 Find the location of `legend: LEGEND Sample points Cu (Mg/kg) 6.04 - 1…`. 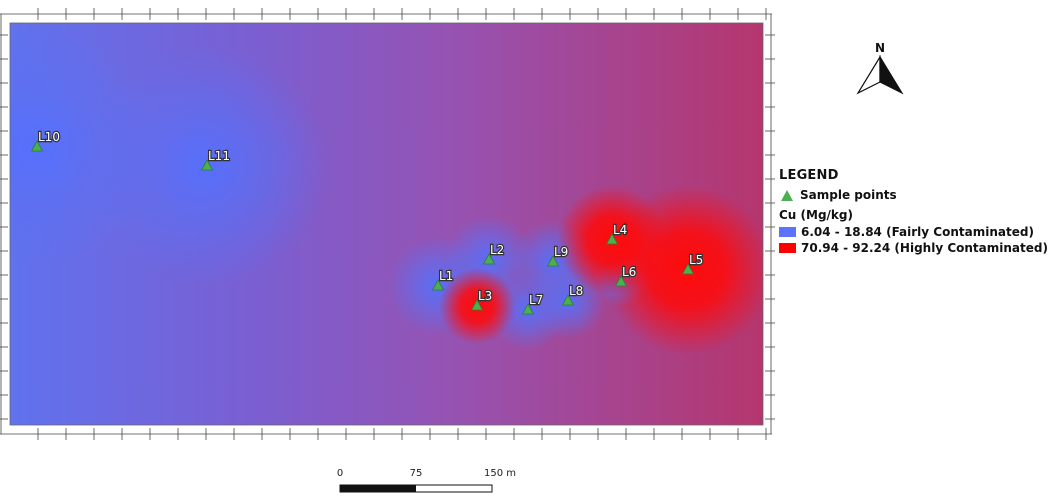

legend: LEGEND Sample points Cu (Mg/kg) 6.04 - 1… is located at coordinates (913, 211).